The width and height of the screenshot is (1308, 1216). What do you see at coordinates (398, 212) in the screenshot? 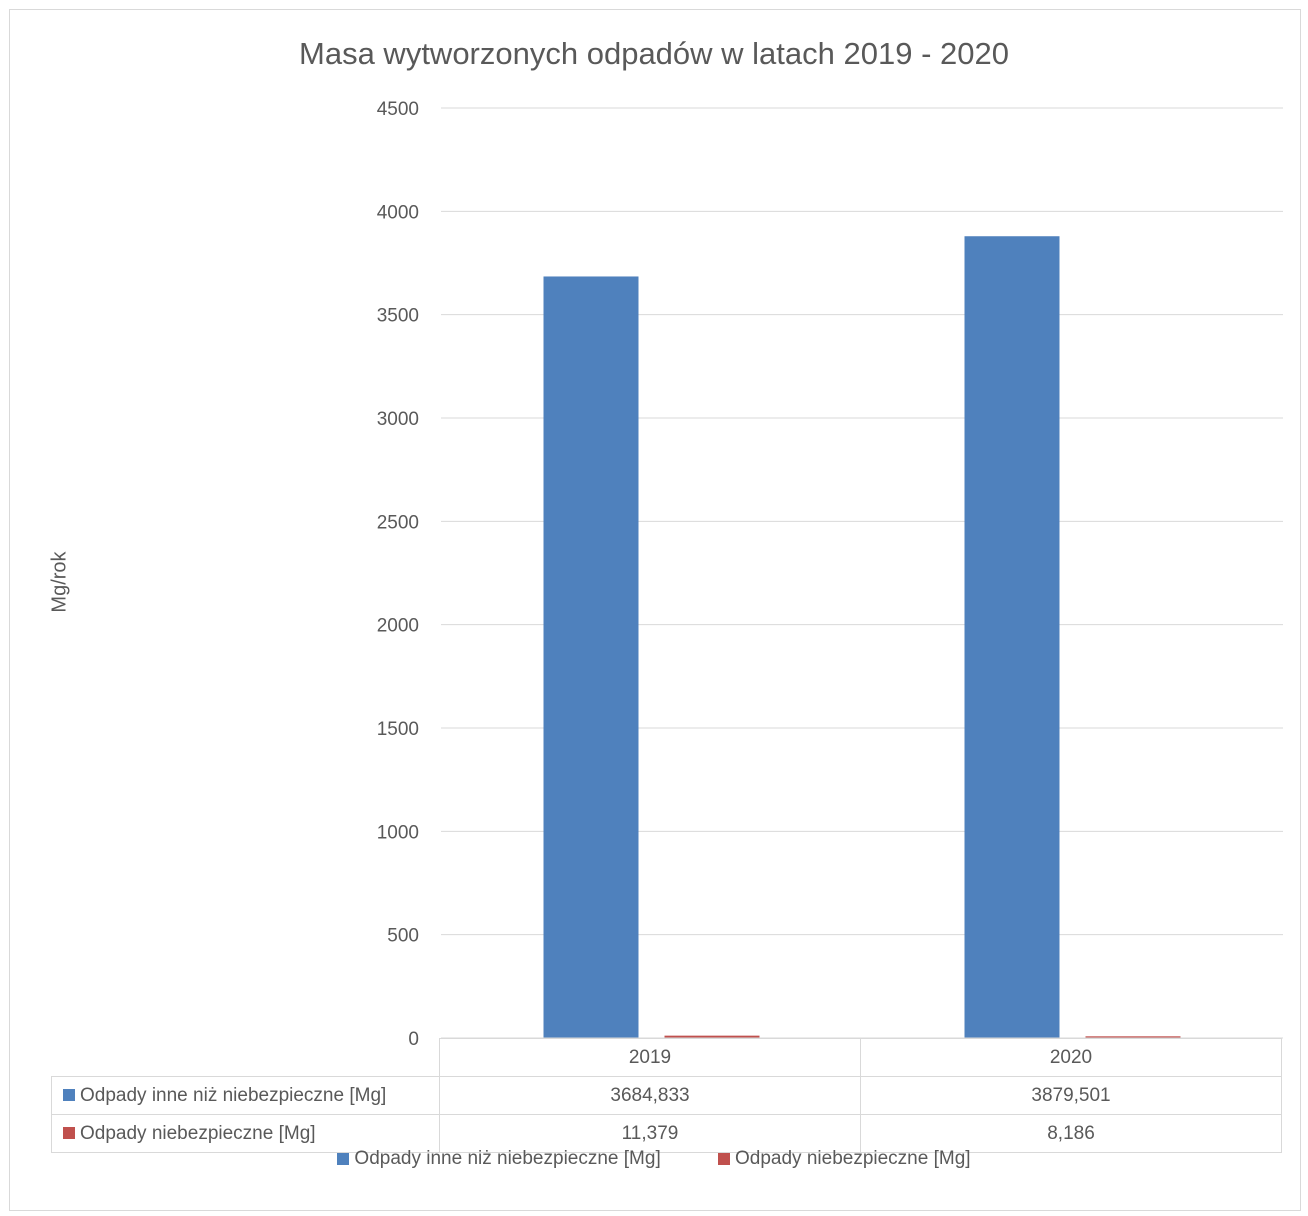
I see `y-tick-label: 4000` at bounding box center [398, 212].